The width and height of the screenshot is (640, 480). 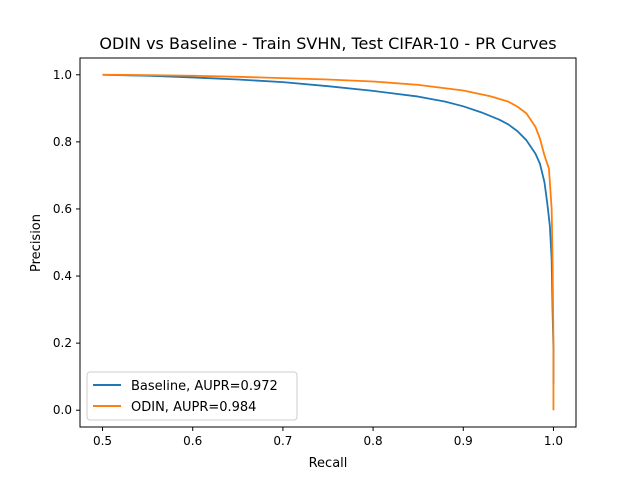 What do you see at coordinates (62, 276) in the screenshot?
I see `y-tick-label: 0.4` at bounding box center [62, 276].